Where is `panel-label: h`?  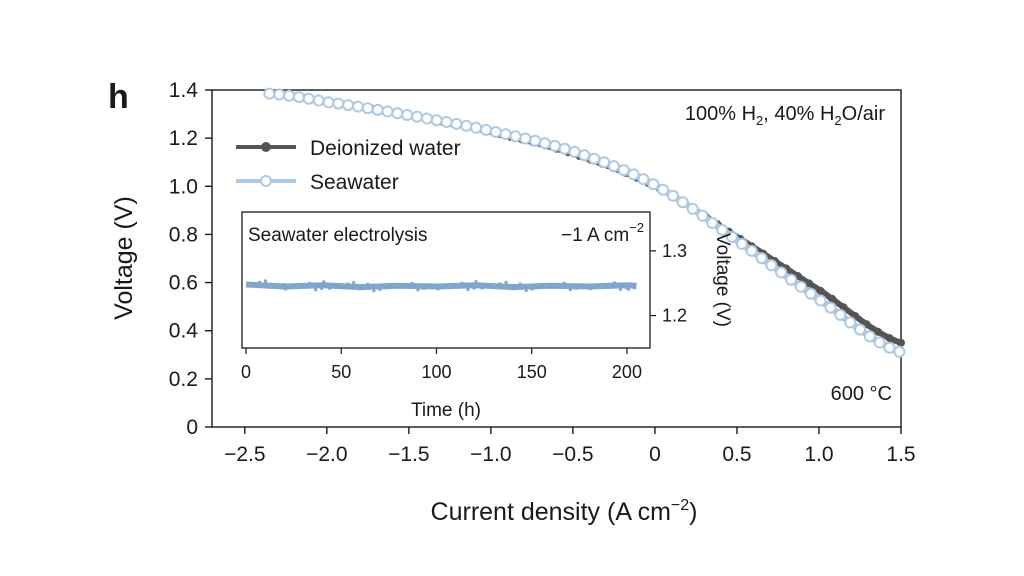
panel-label: h is located at coordinates (118, 97).